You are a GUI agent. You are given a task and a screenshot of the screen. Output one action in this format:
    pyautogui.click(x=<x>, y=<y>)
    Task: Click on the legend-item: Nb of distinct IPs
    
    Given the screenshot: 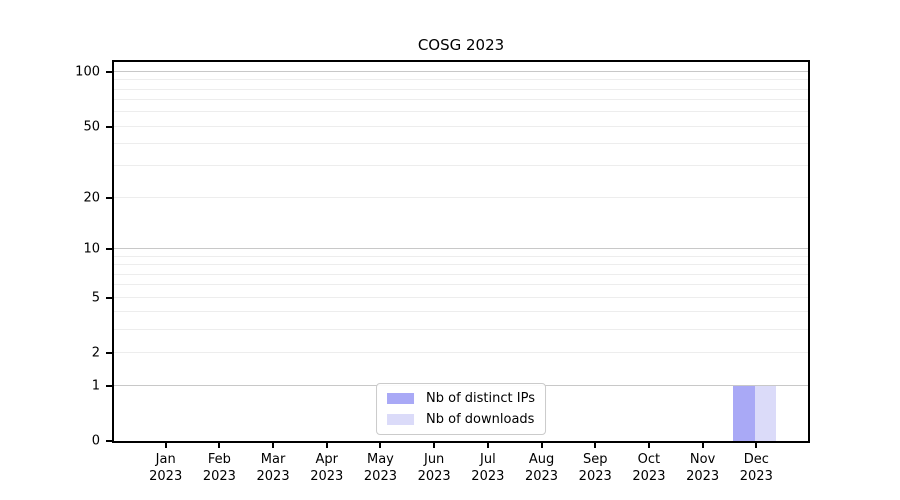 What is the action you would take?
    pyautogui.click(x=461, y=398)
    